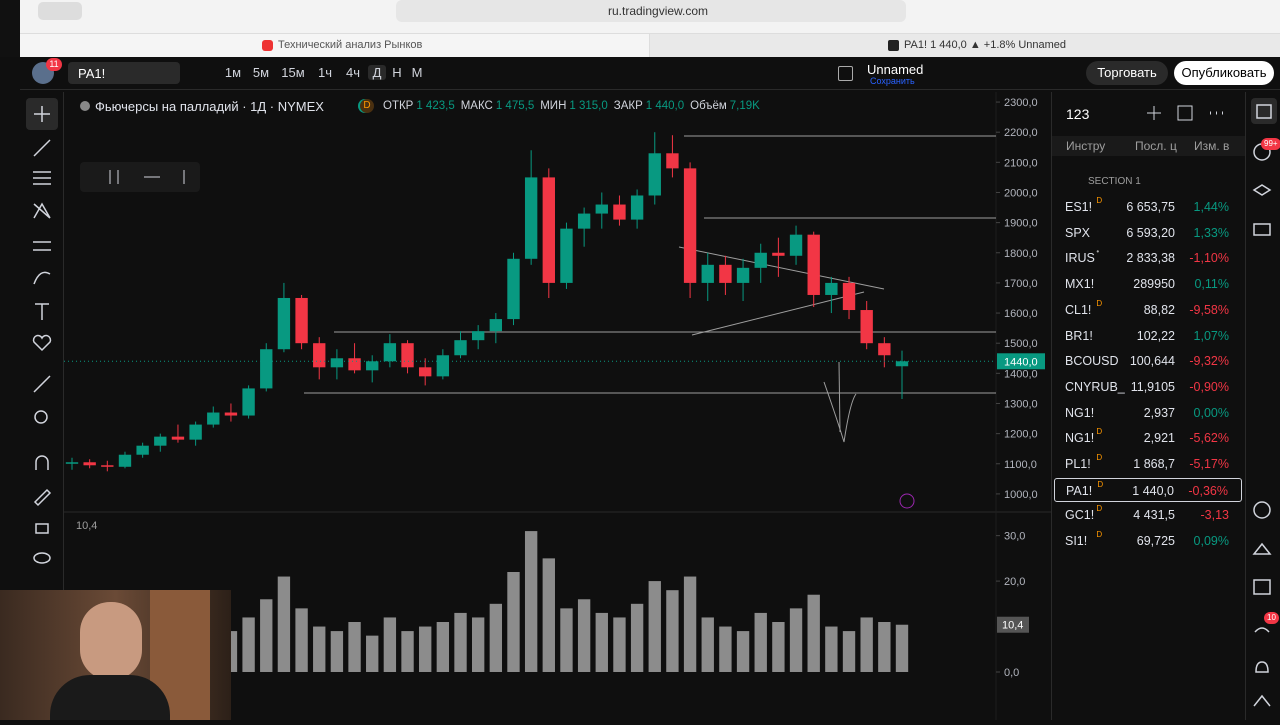  What do you see at coordinates (352, 72) in the screenshot?
I see `interval: 4ч` at bounding box center [352, 72].